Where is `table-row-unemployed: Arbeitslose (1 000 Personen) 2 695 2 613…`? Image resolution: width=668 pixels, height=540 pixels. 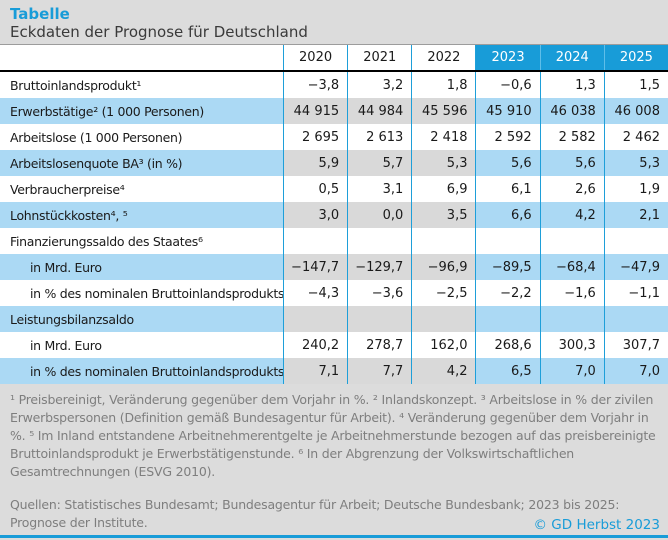
table-row-unemployed: Arbeitslose (1 000 Personen) 2 695 2 613… is located at coordinates (334, 137).